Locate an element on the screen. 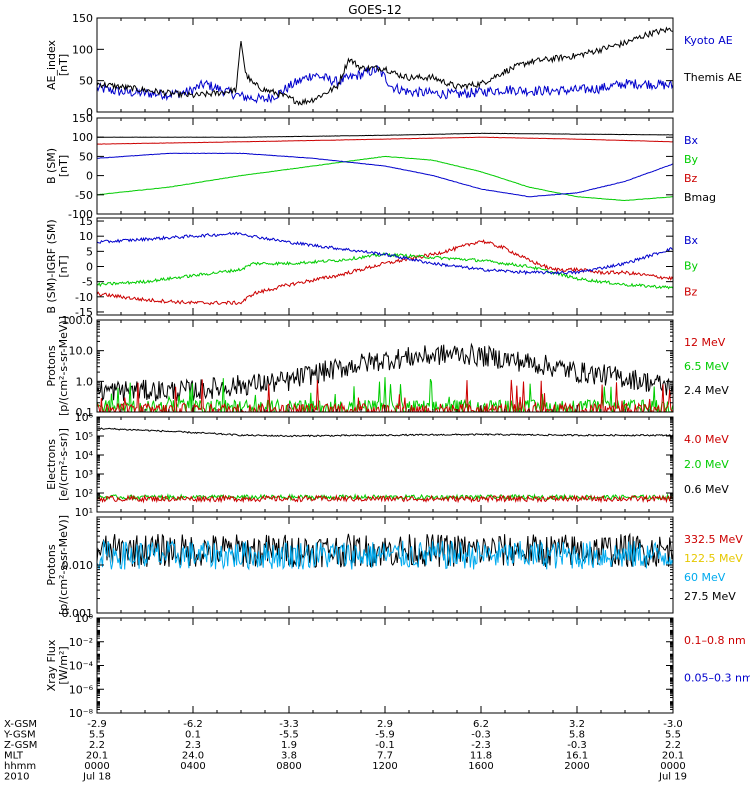 This screenshot has width=750, height=800. y-tick-label: -5 is located at coordinates (87, 282).